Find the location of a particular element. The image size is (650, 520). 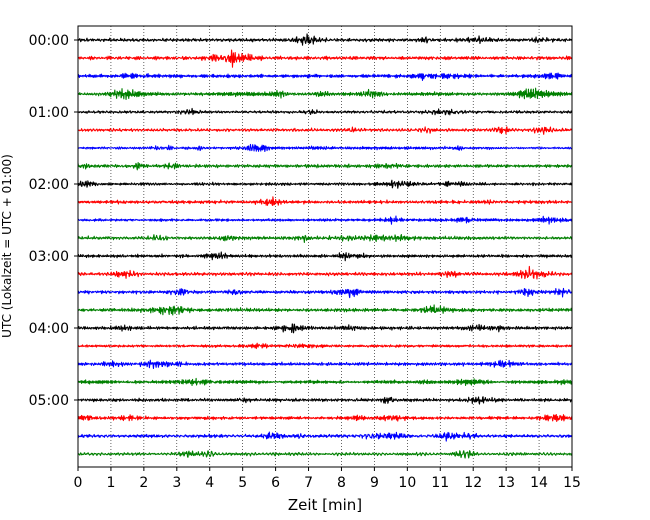

y-tick-label: 01:00 is located at coordinates (49, 113).